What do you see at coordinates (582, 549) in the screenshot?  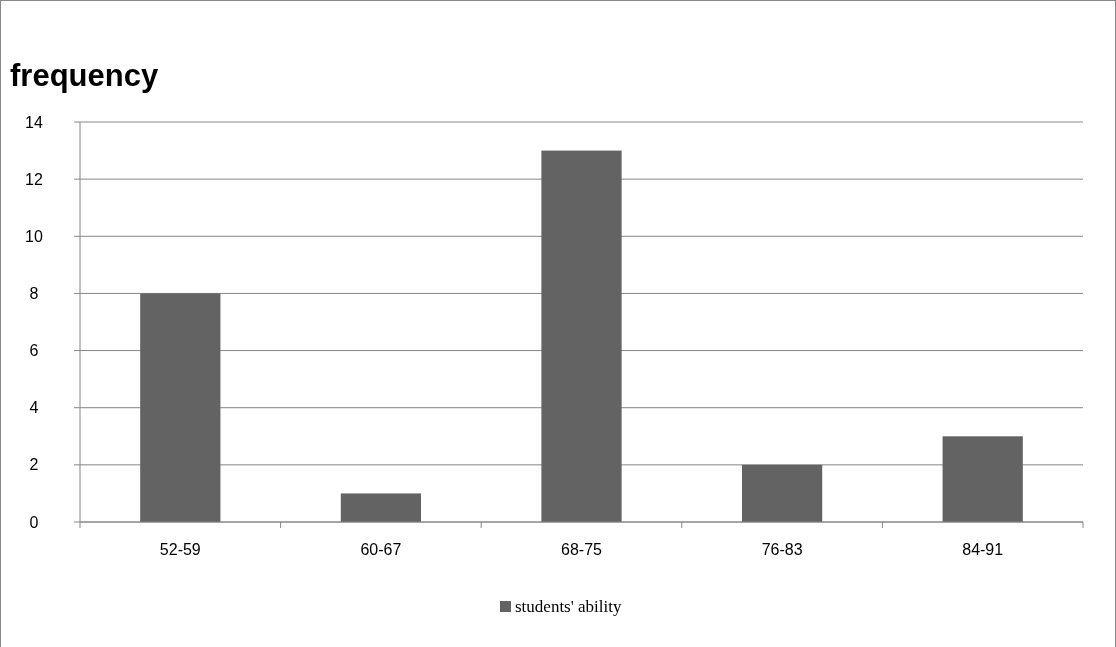 I see `x-tick-label: 68-75` at bounding box center [582, 549].